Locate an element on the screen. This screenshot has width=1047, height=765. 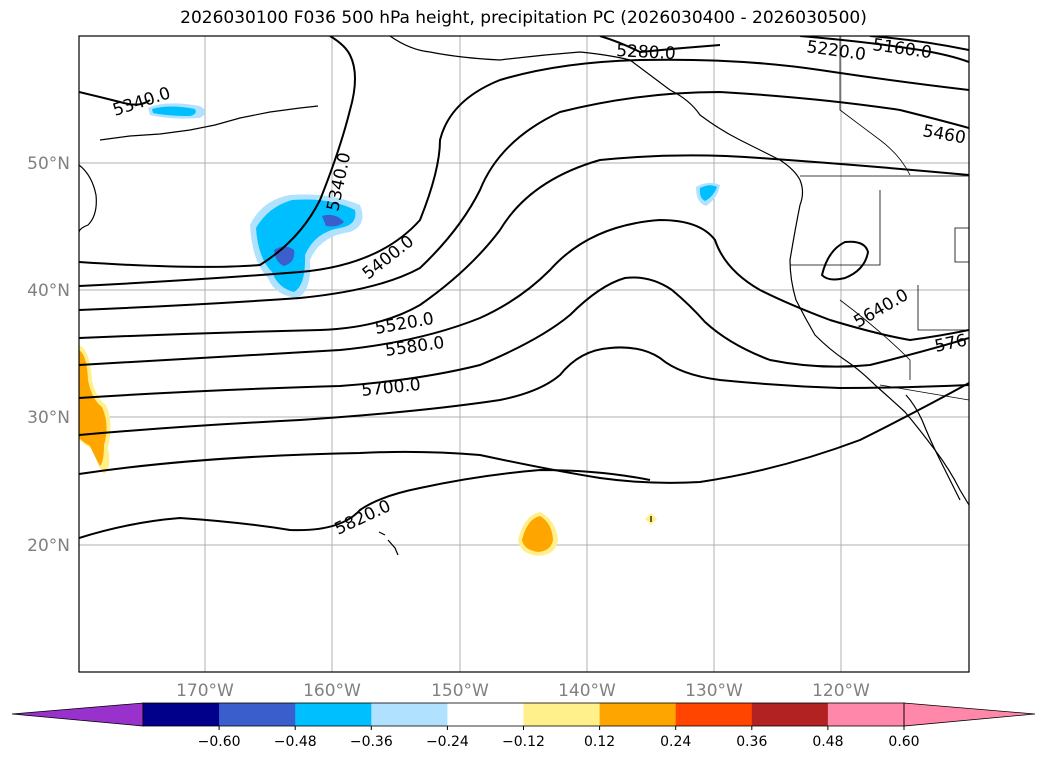
precip-south-orange is located at coordinates (537, 534).